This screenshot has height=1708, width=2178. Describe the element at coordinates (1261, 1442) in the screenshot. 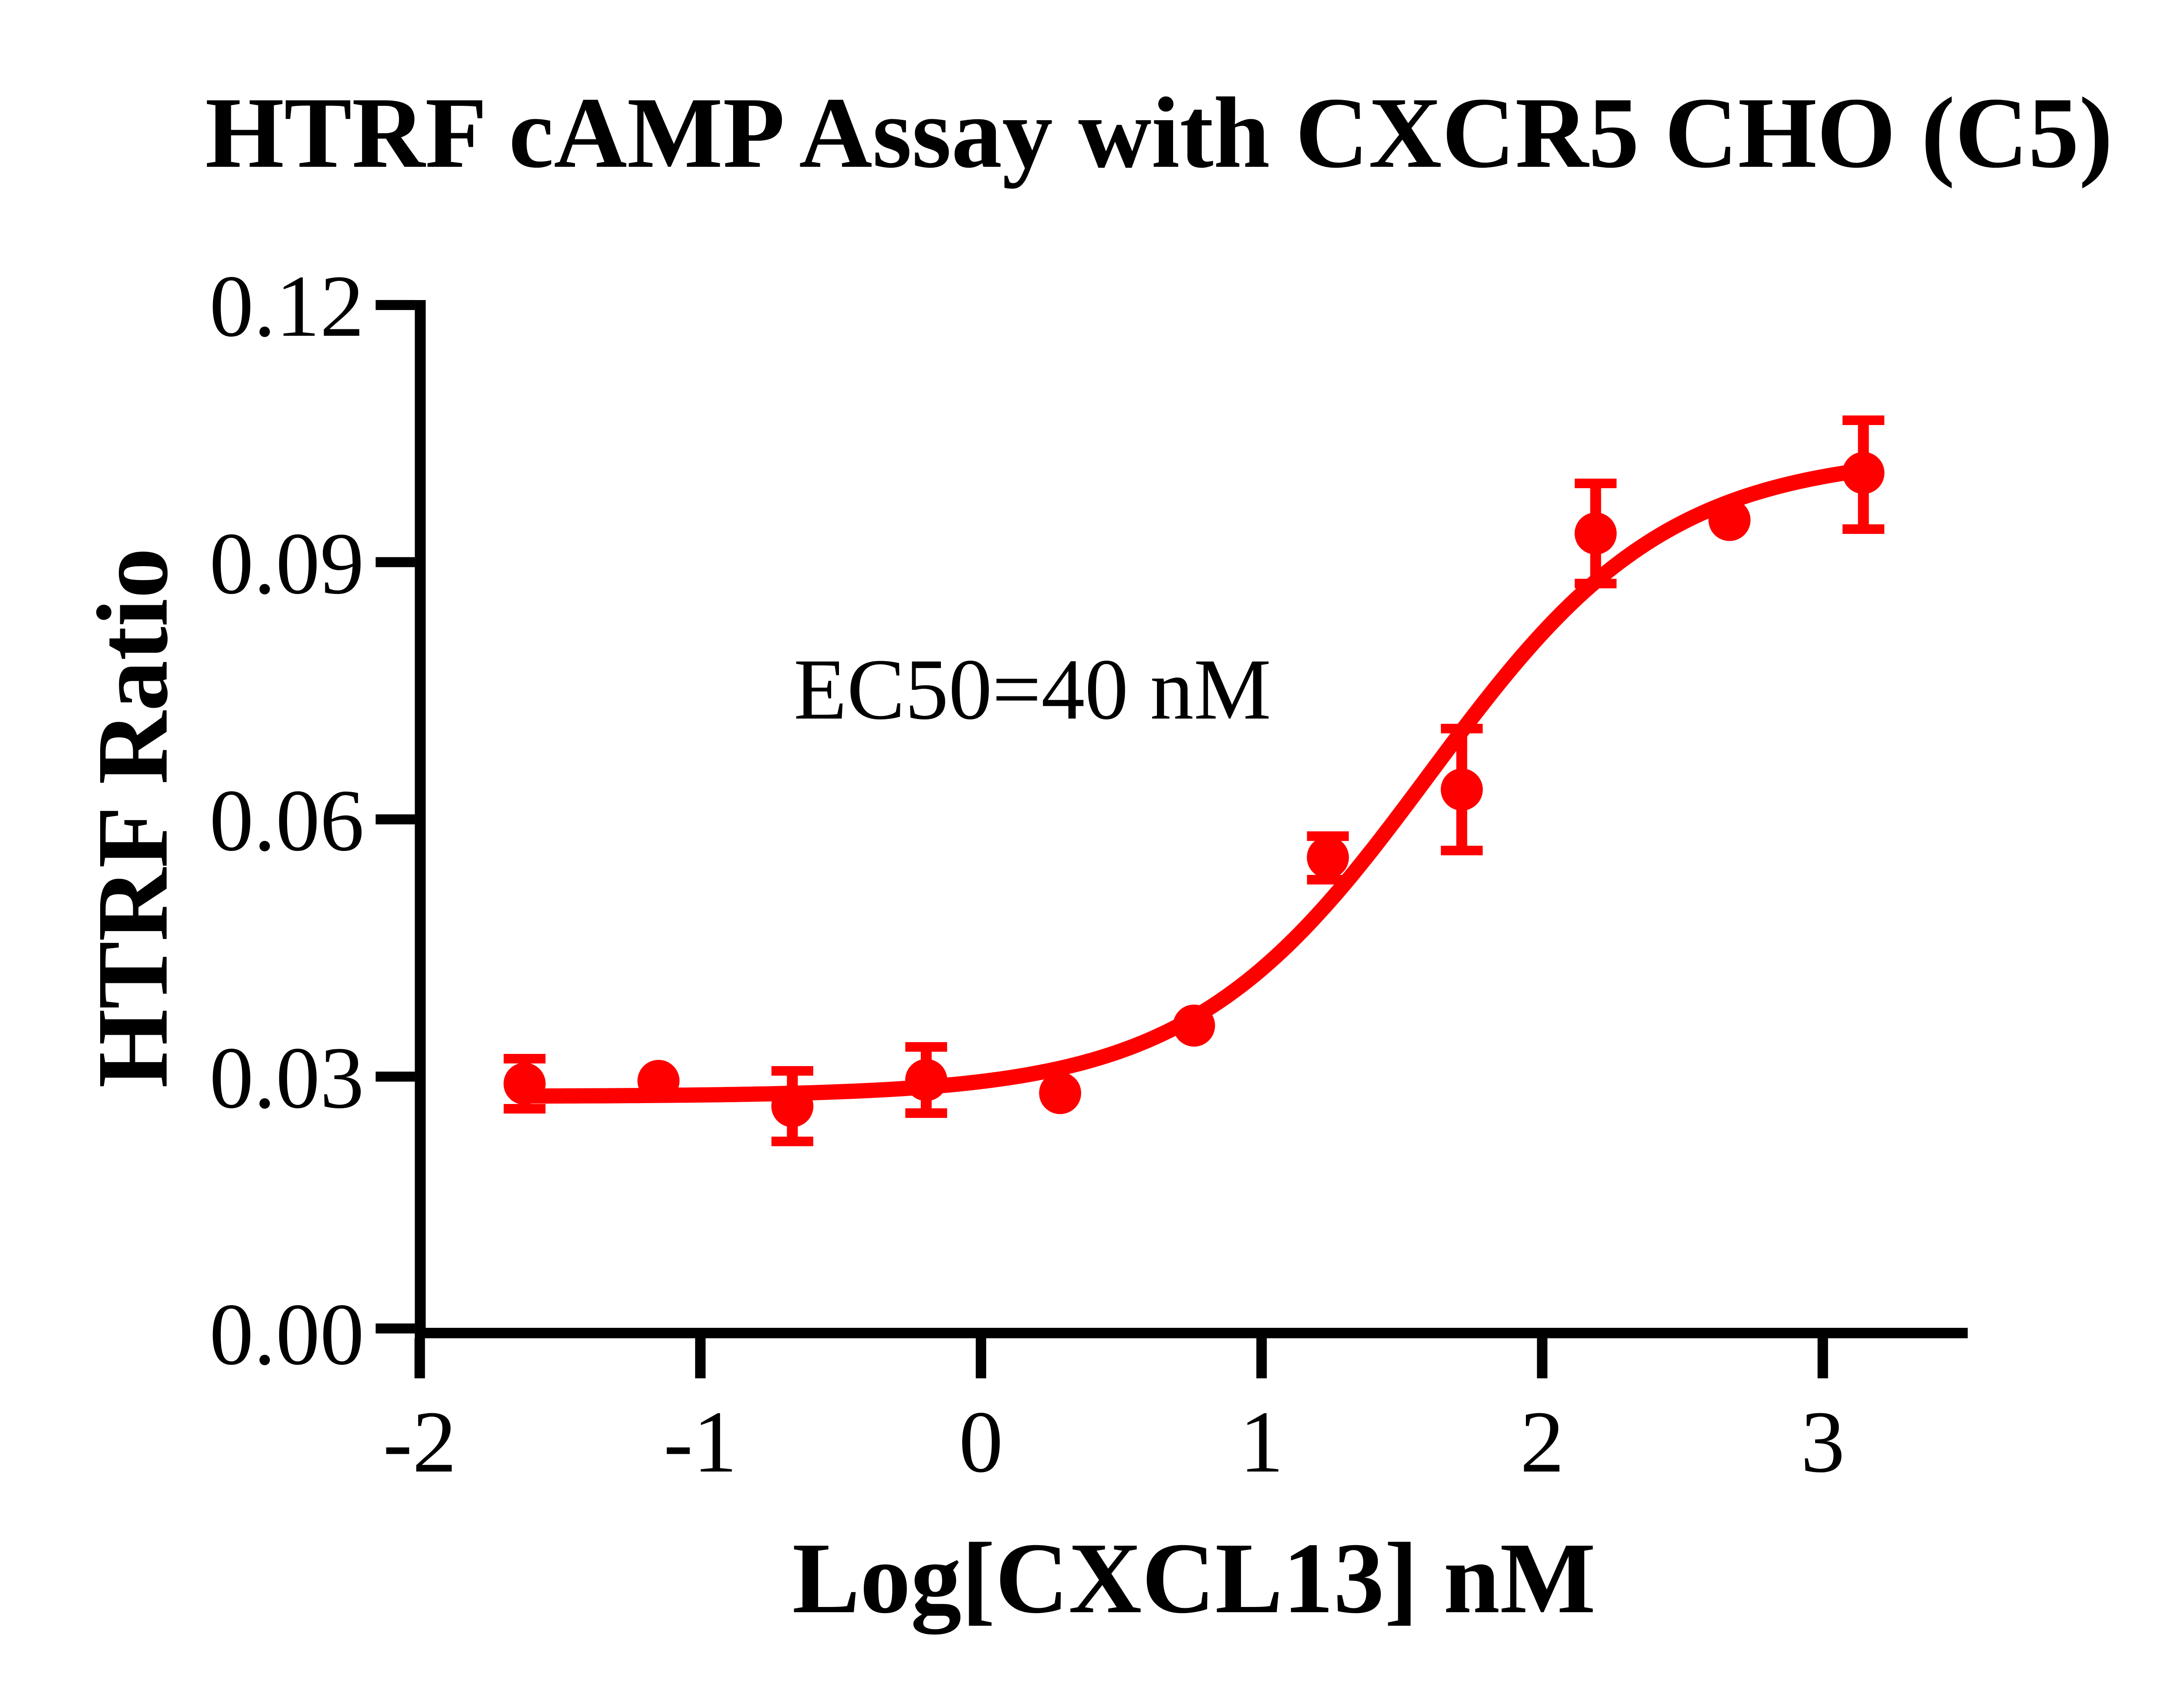

I see `svg-text: 1` at that location.